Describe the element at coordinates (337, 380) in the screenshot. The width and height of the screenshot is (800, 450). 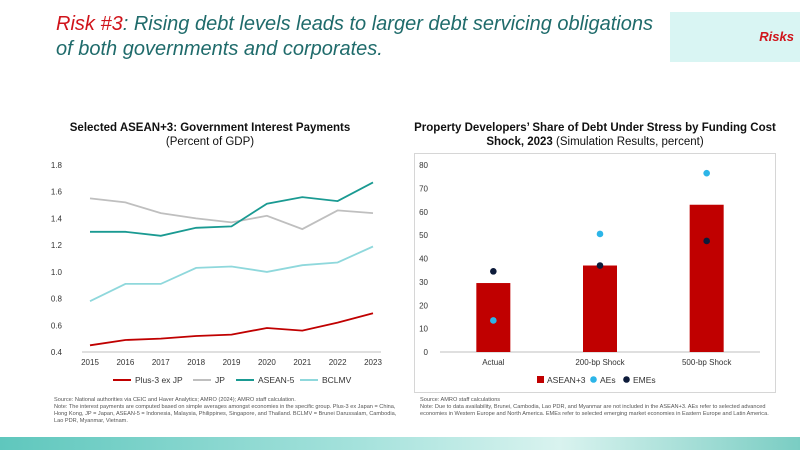
I see `legend-label: BCLMV` at that location.